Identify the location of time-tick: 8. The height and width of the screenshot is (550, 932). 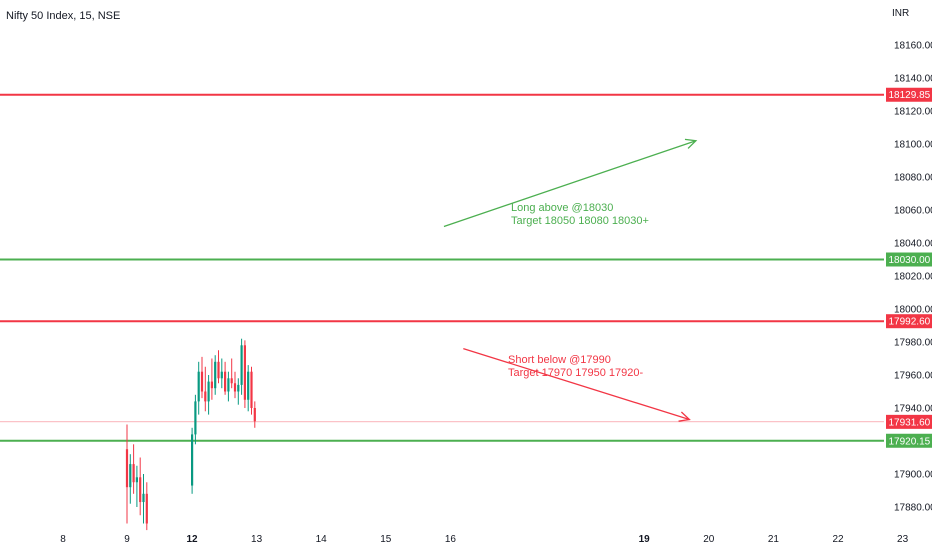
(63, 539).